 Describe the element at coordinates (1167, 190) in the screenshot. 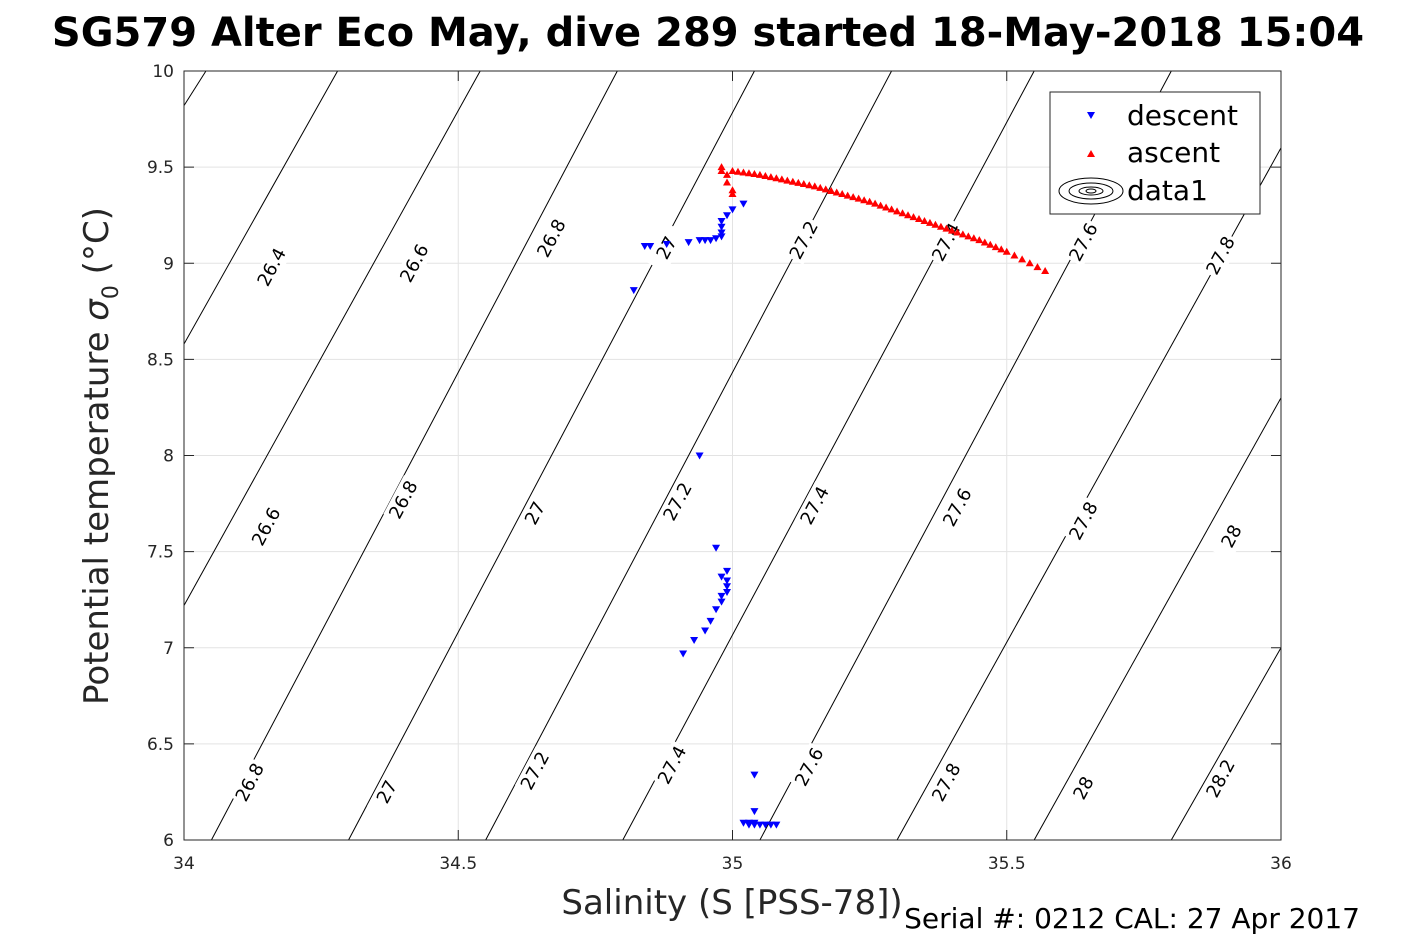

I see `legend-label-data1: data1` at that location.